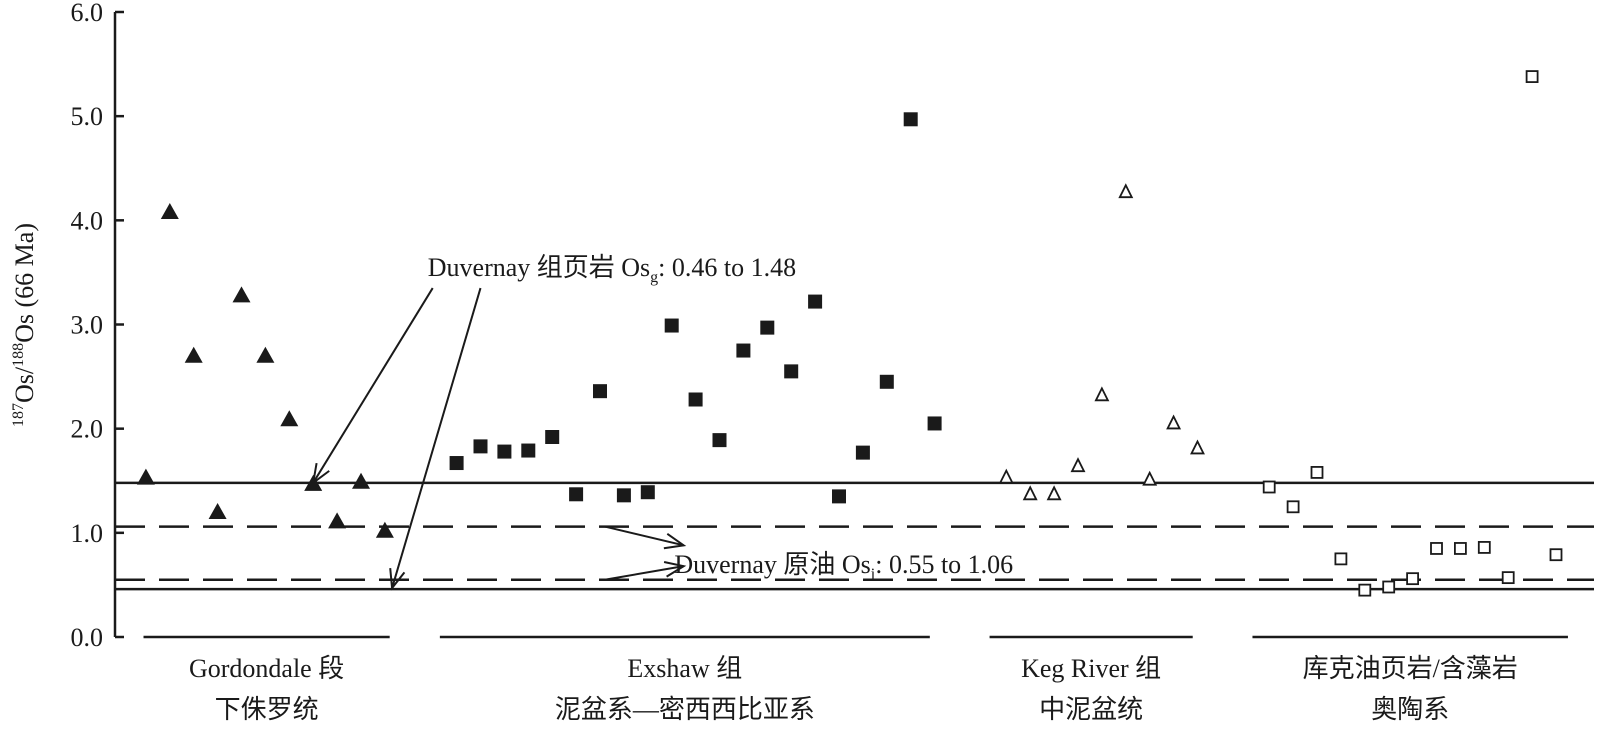 Image resolution: width=1598 pixels, height=735 pixels. Describe the element at coordinates (675, 541) in the screenshot. I see `annotation-oil-arrow-0-head` at that location.